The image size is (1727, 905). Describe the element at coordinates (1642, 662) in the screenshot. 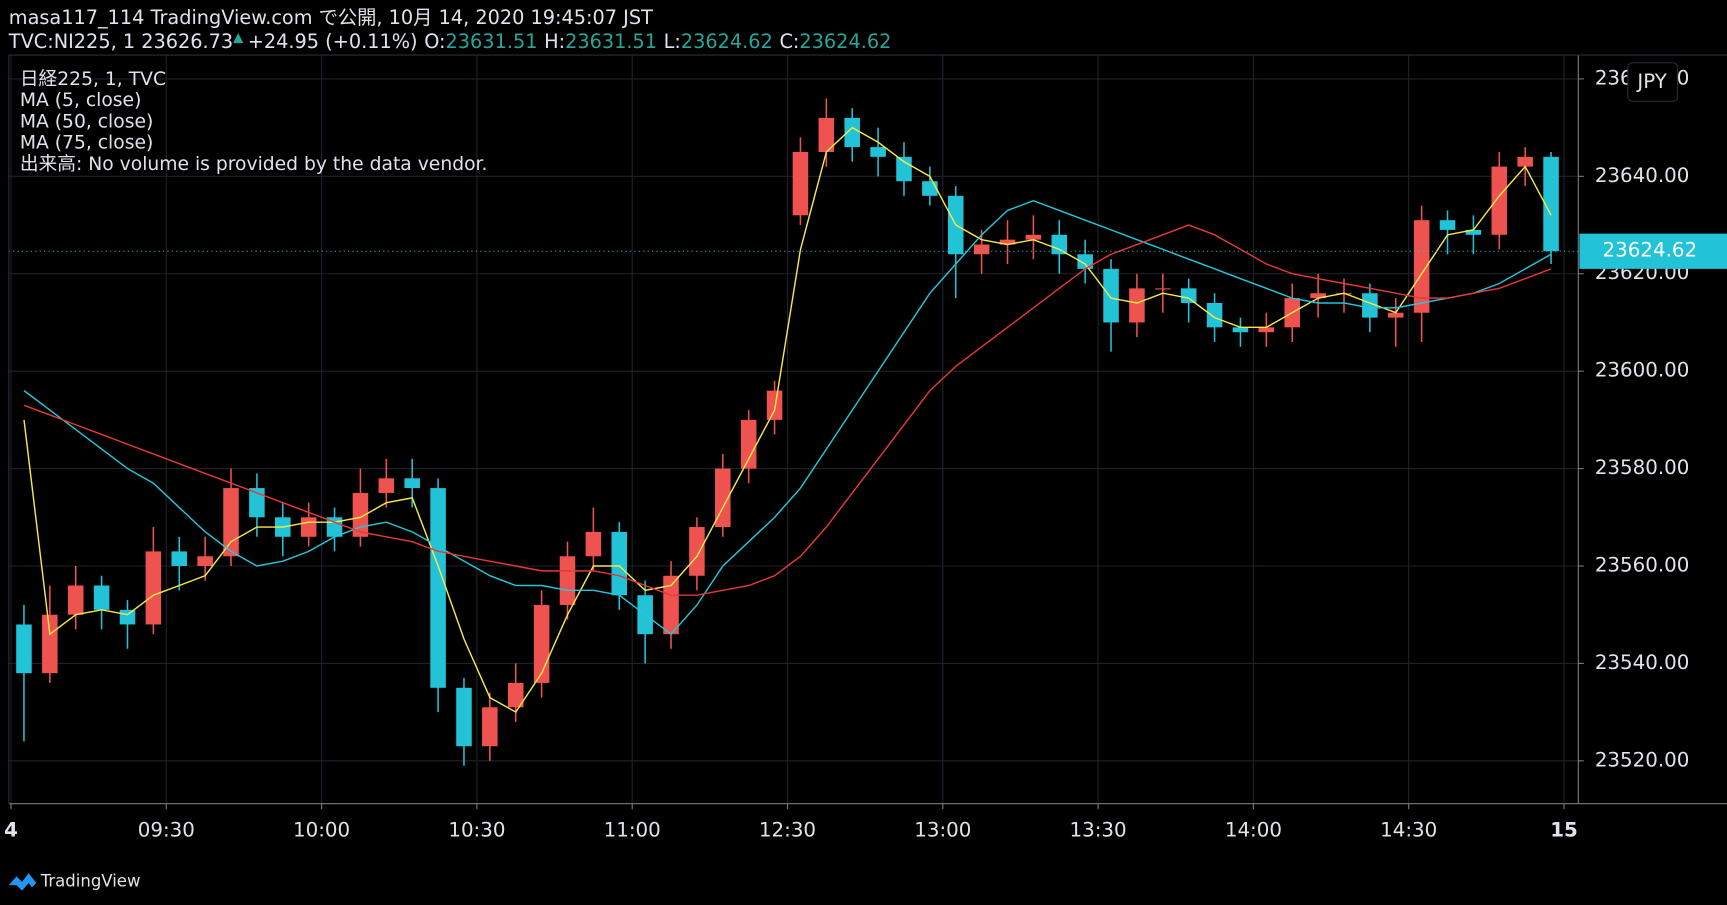

I see `y-tick-label: 23540.00` at that location.